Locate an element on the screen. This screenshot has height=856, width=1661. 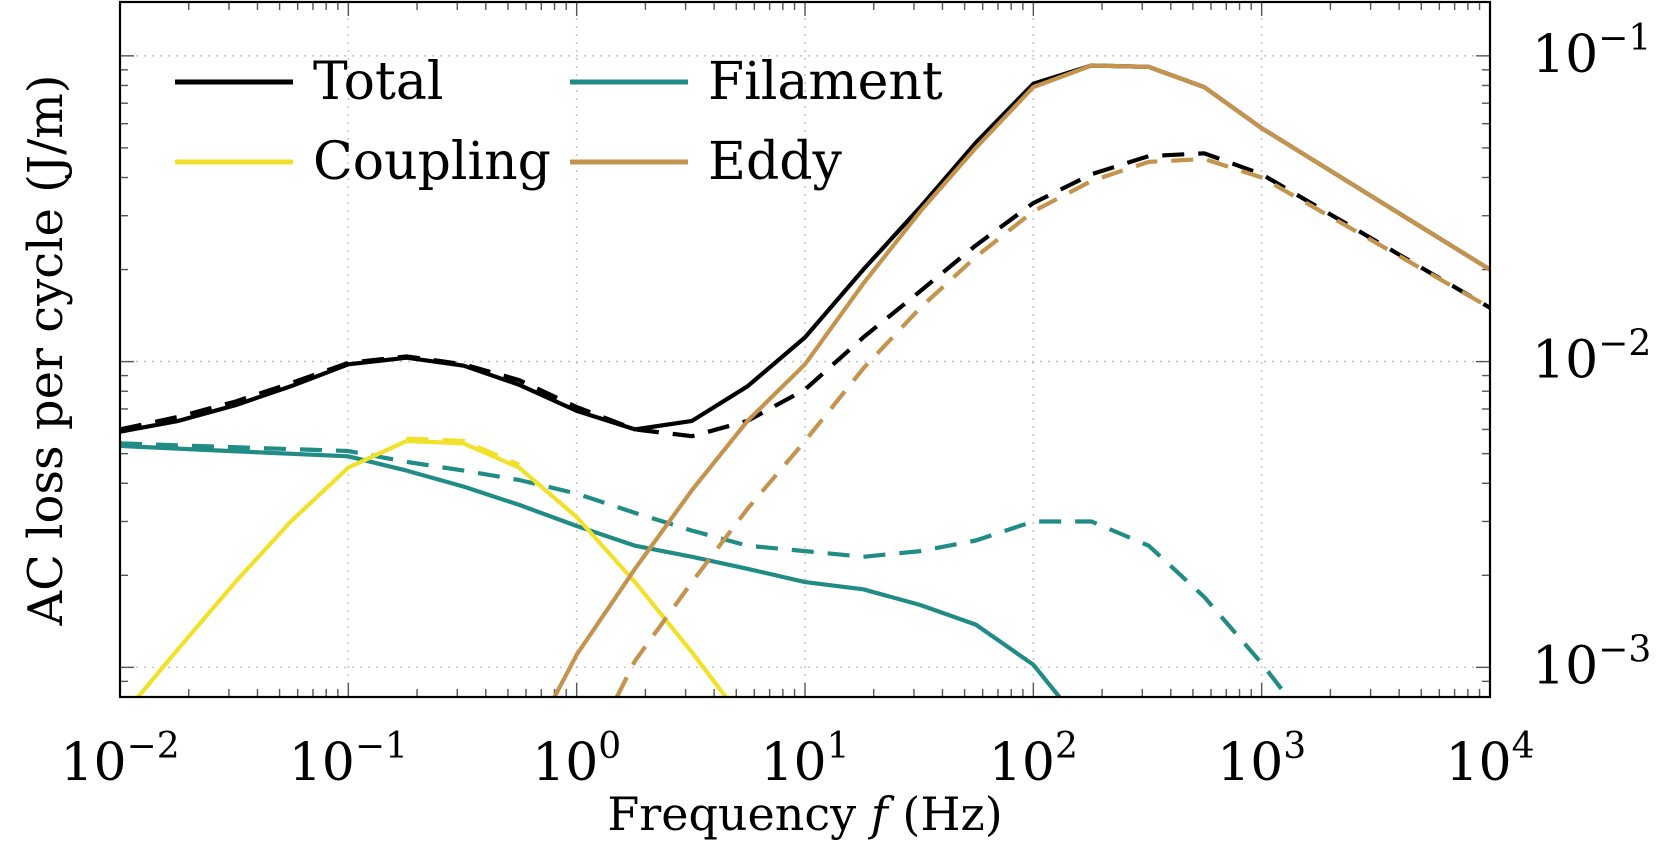
legend-label-filament: Filament is located at coordinates (825, 82).